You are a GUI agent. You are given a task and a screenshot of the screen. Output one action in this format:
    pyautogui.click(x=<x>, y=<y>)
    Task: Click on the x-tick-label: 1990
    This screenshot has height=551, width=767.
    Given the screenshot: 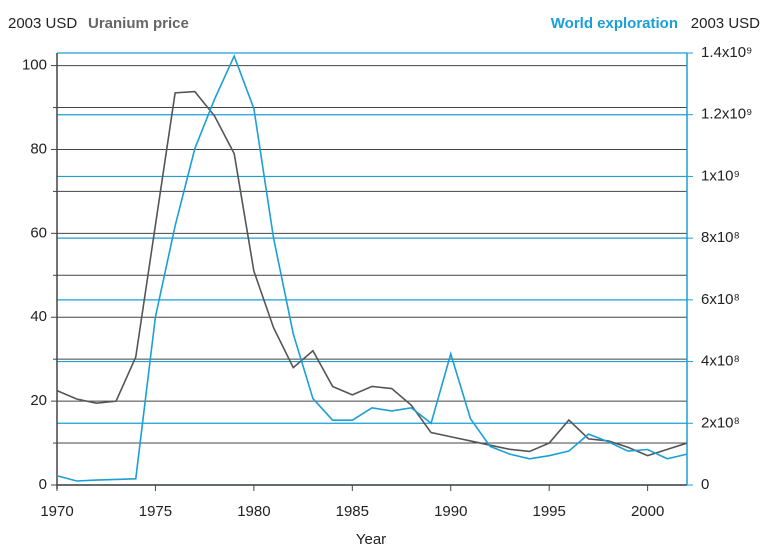 What is the action you would take?
    pyautogui.click(x=450, y=511)
    